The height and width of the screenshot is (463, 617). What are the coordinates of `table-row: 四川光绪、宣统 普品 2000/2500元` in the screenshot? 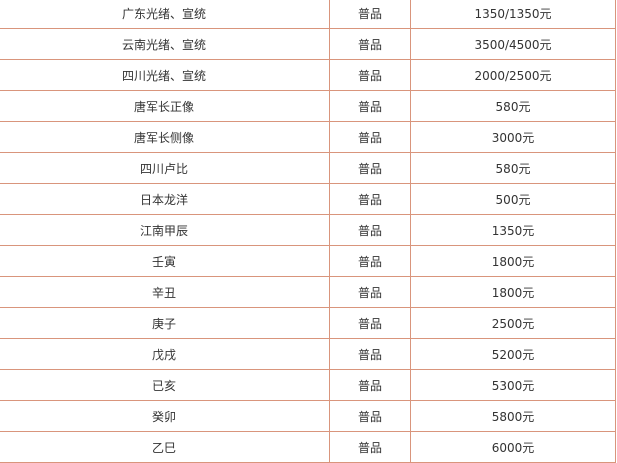 It's located at (308, 75).